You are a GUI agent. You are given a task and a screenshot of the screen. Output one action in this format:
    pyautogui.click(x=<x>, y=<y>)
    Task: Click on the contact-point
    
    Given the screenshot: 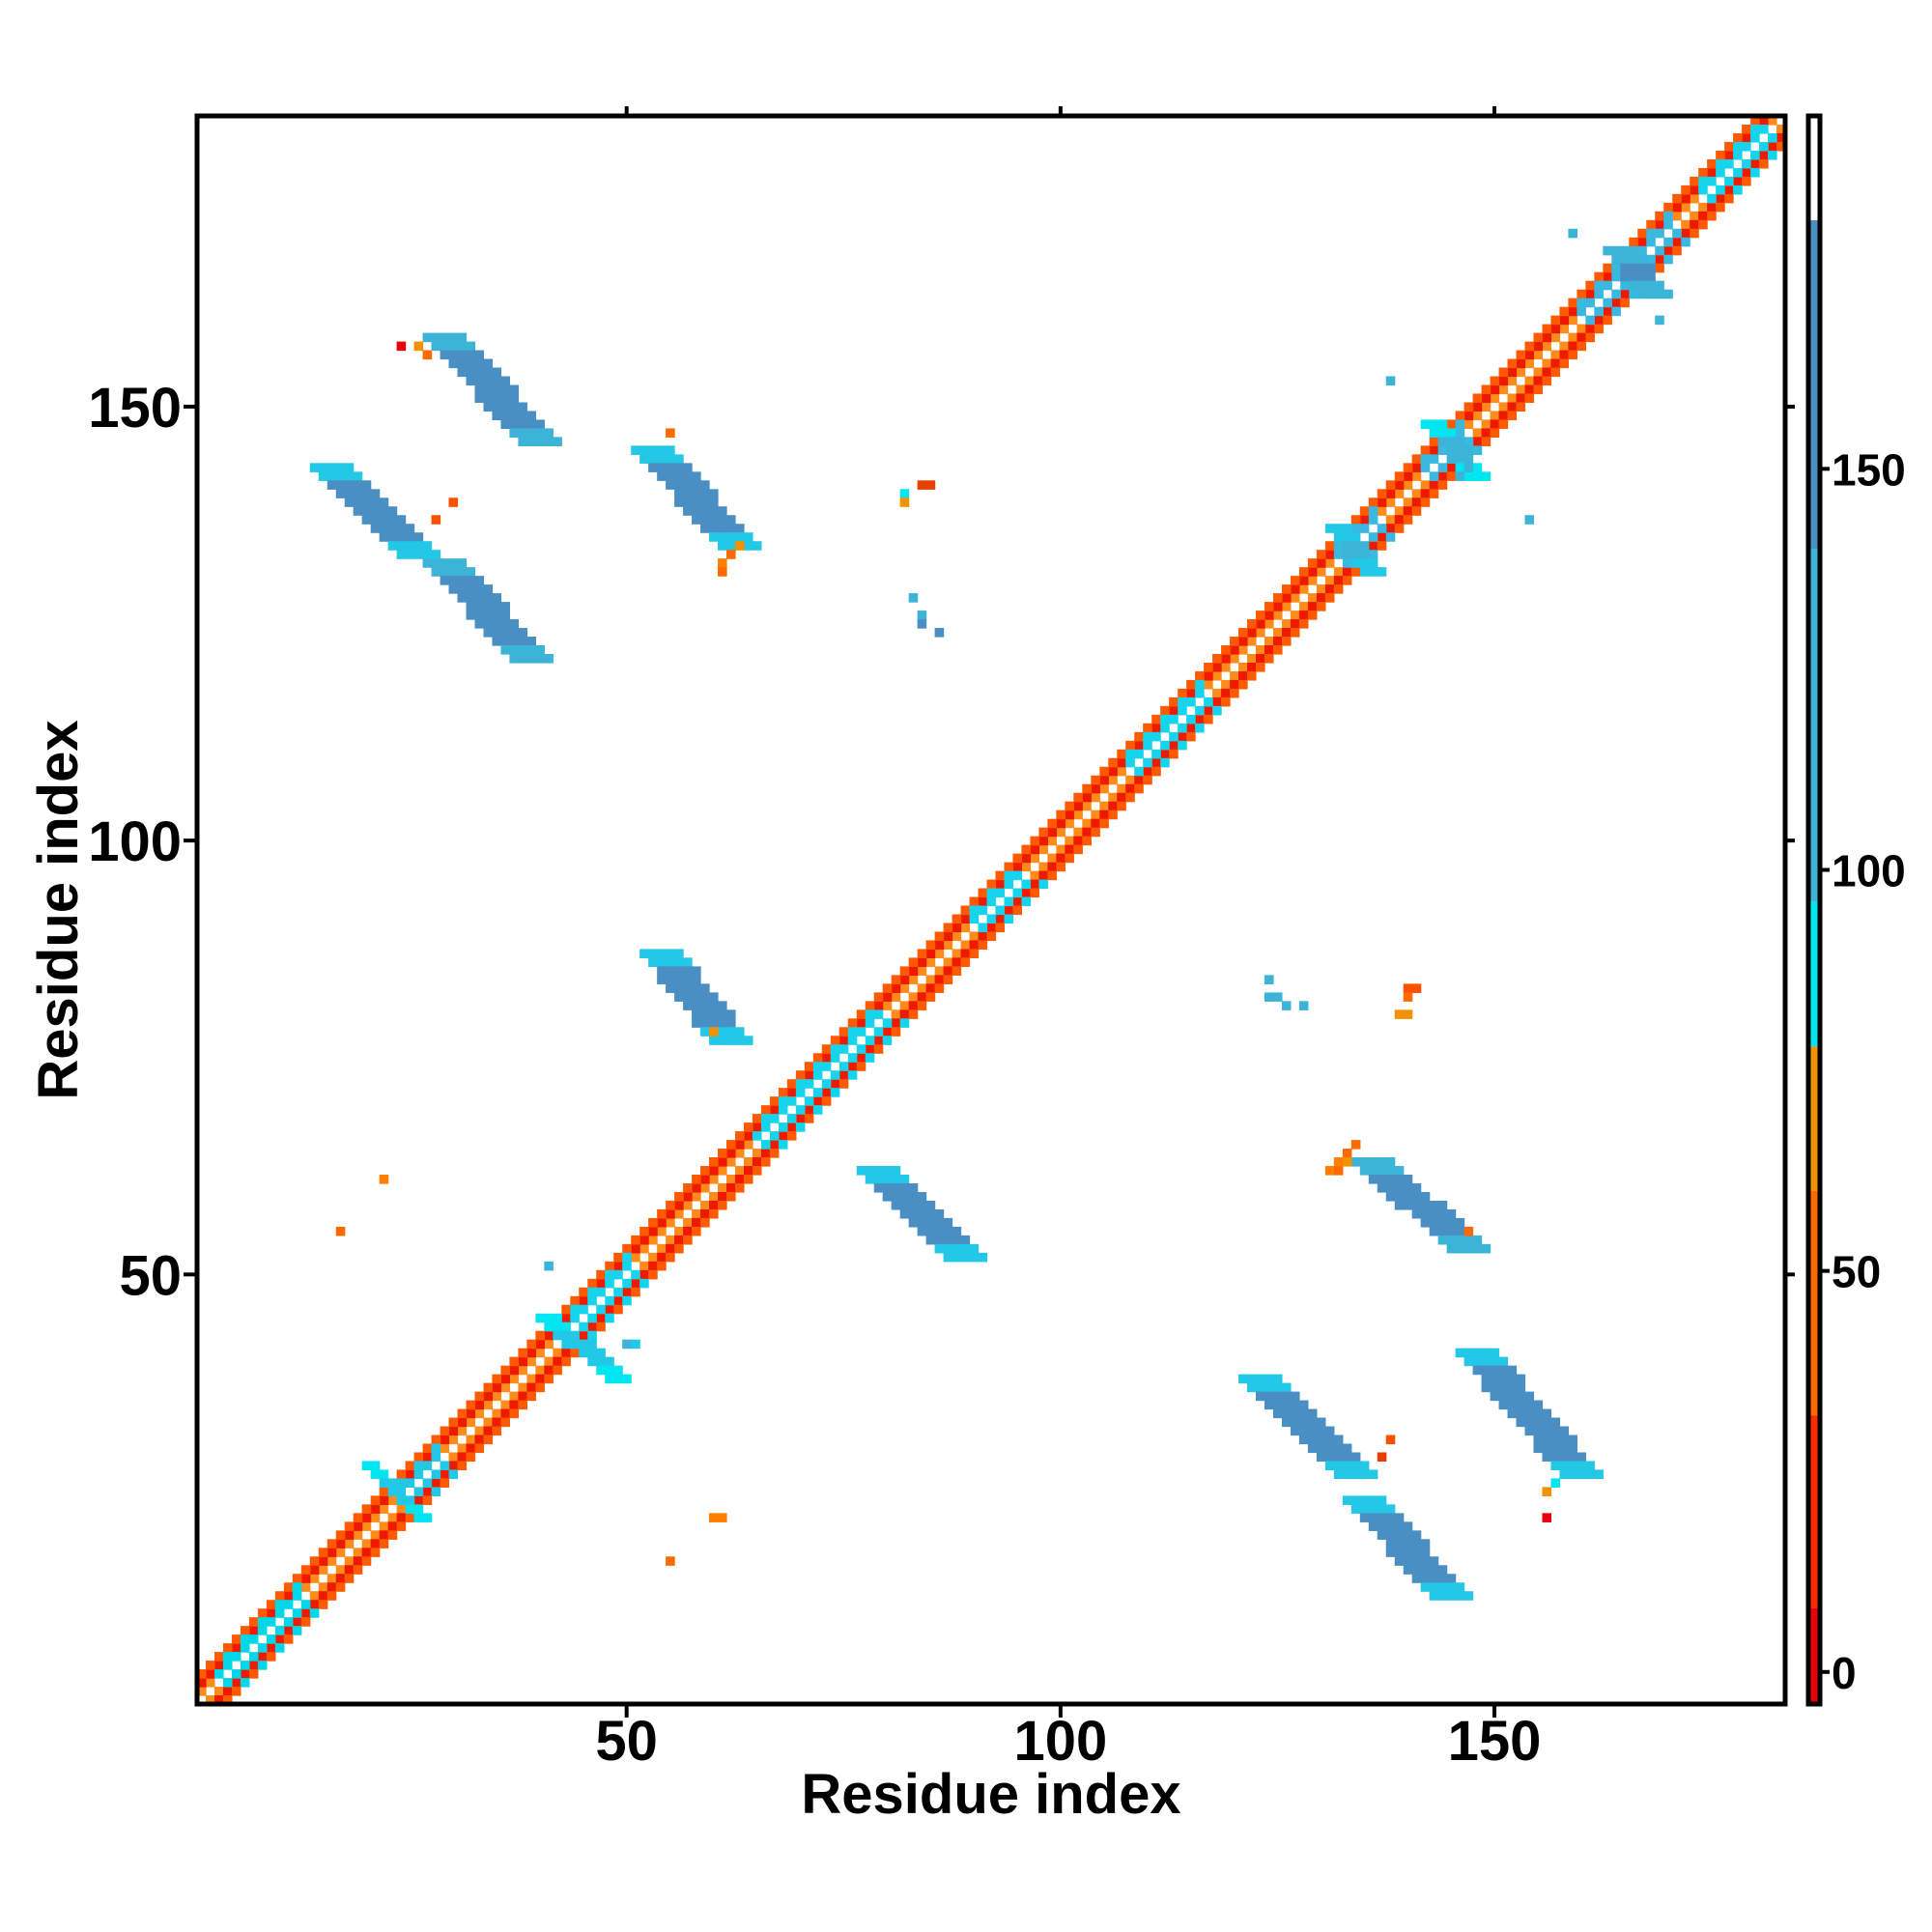 What is the action you would take?
    pyautogui.click(x=1338, y=1162)
    